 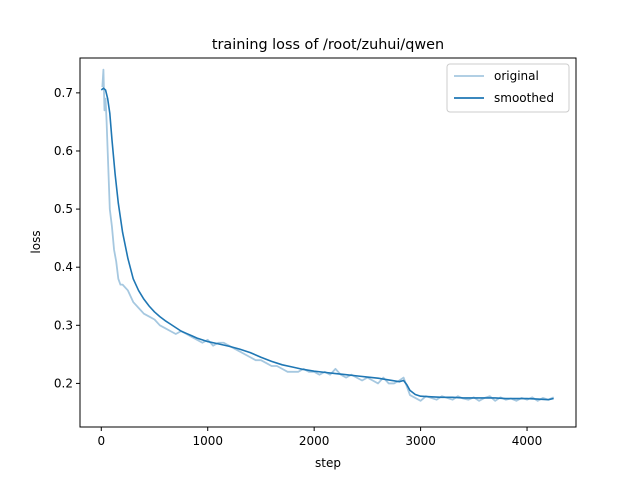 What do you see at coordinates (63, 93) in the screenshot?
I see `y-tick-label: 0.7` at bounding box center [63, 93].